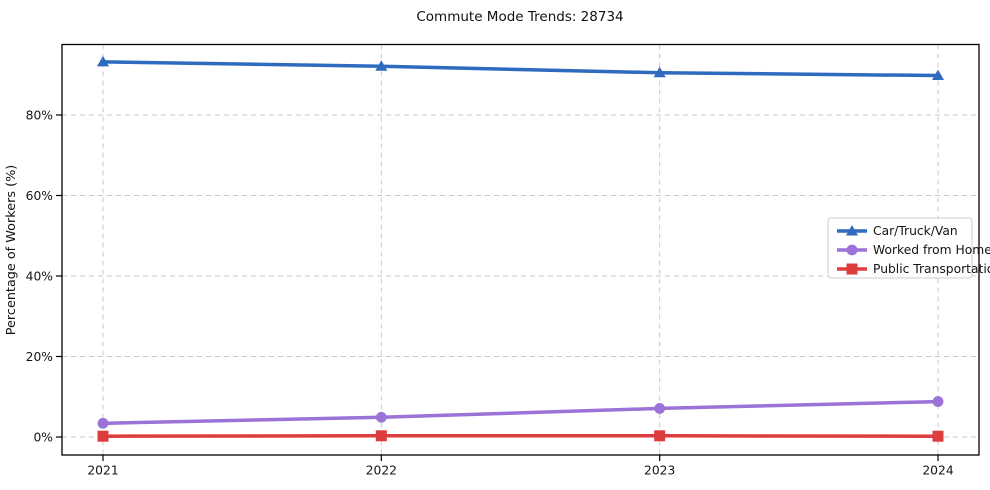 This screenshot has width=990, height=490. What do you see at coordinates (852, 250) in the screenshot?
I see `legend-marker-worked-from-home` at bounding box center [852, 250].